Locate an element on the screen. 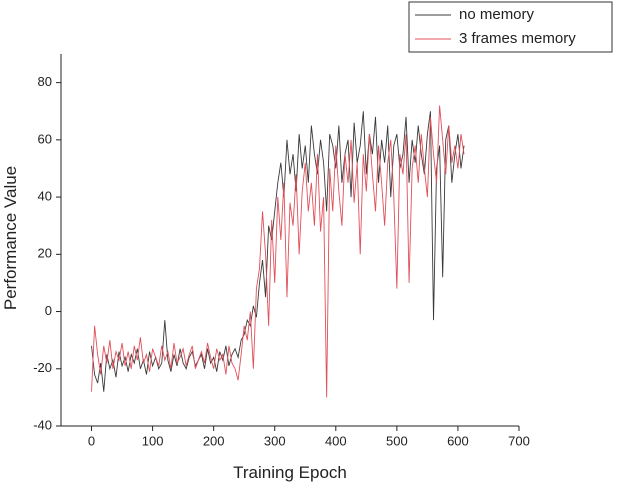 This screenshot has width=617, height=492. x-tick-label: 0 is located at coordinates (91, 440).